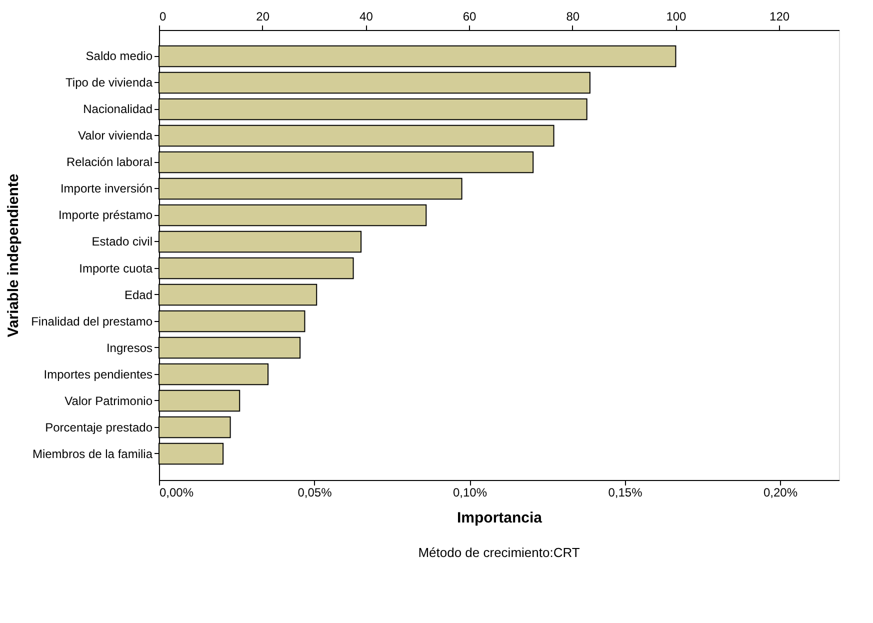 Image resolution: width=873 pixels, height=623 pixels. I want to click on x2-tick-label: 0, so click(163, 17).